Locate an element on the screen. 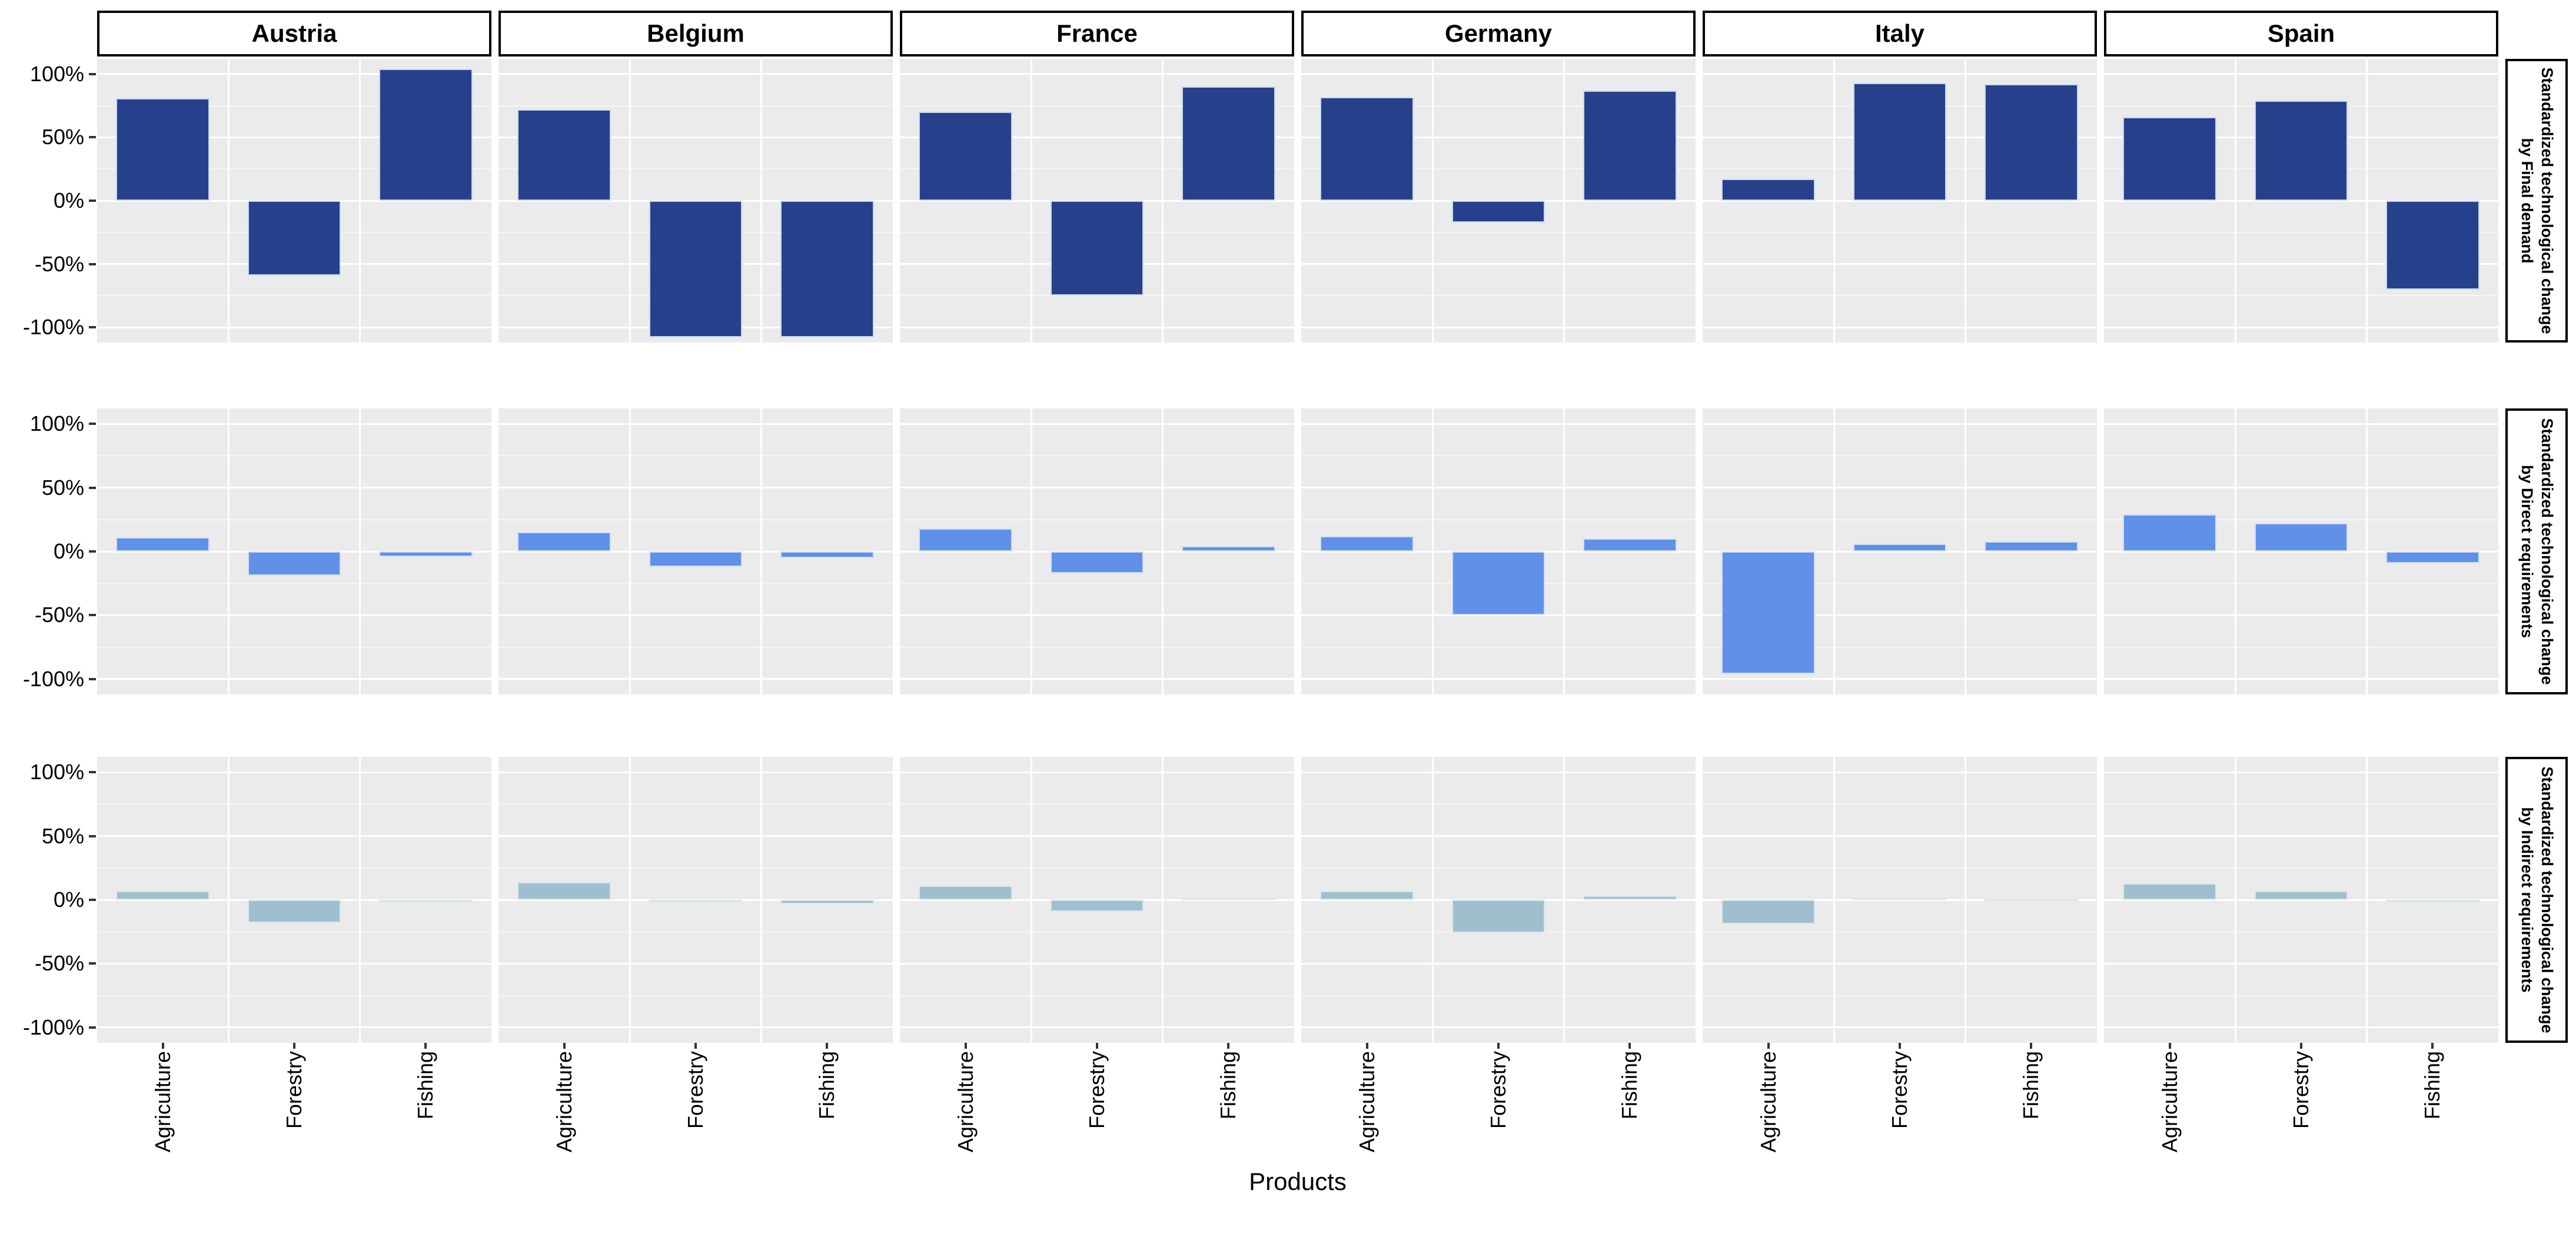 Image resolution: width=2576 pixels, height=1240 pixels. strip-gutter is located at coordinates (2535, 33).